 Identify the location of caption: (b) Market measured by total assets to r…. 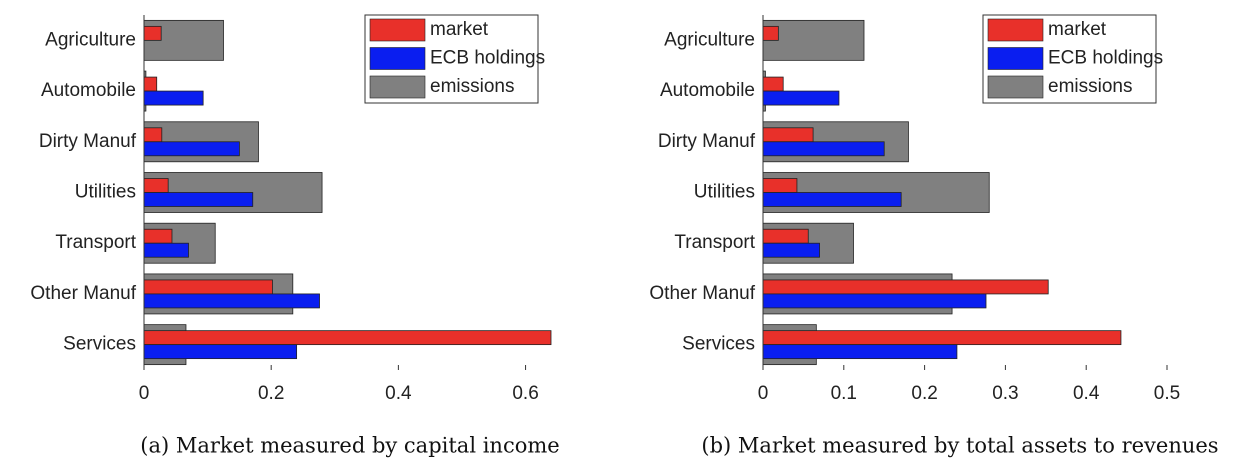
(959, 446).